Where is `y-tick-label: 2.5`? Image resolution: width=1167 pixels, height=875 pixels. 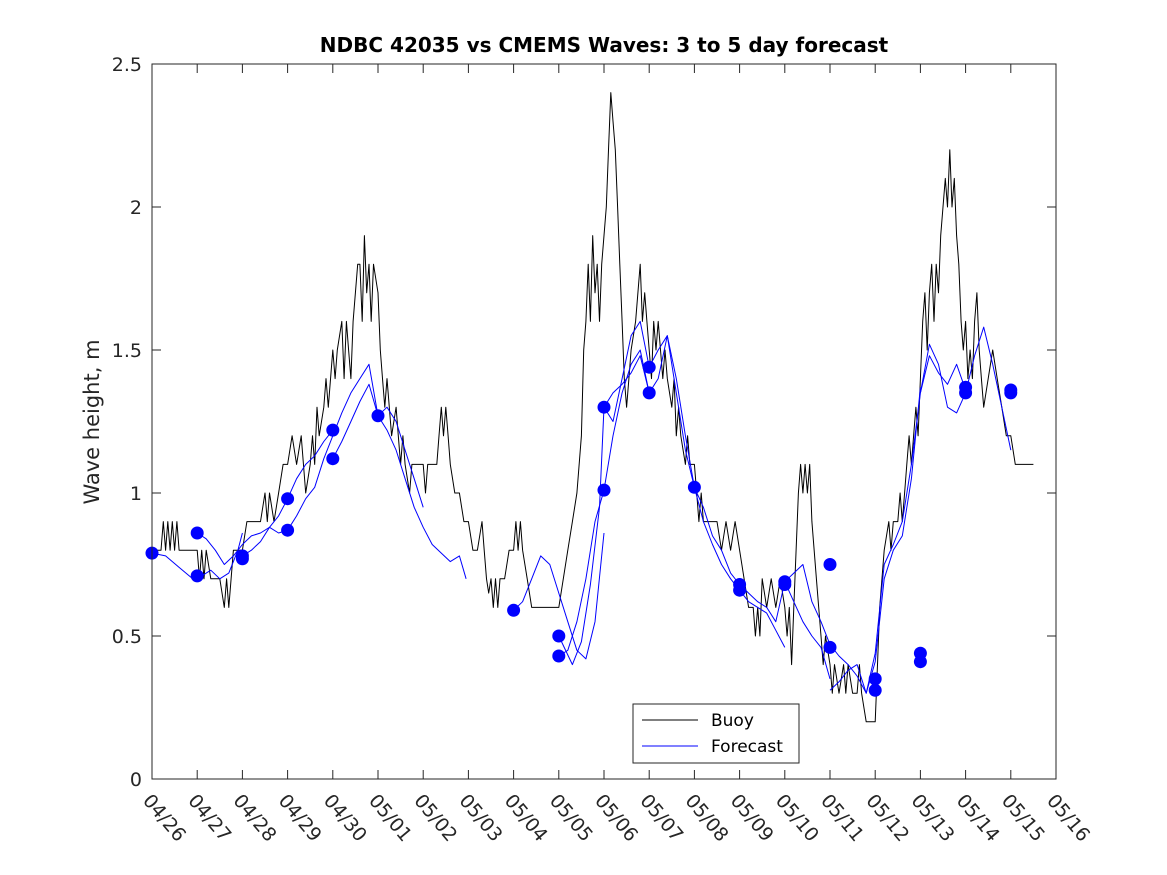
y-tick-label: 2.5 is located at coordinates (127, 65).